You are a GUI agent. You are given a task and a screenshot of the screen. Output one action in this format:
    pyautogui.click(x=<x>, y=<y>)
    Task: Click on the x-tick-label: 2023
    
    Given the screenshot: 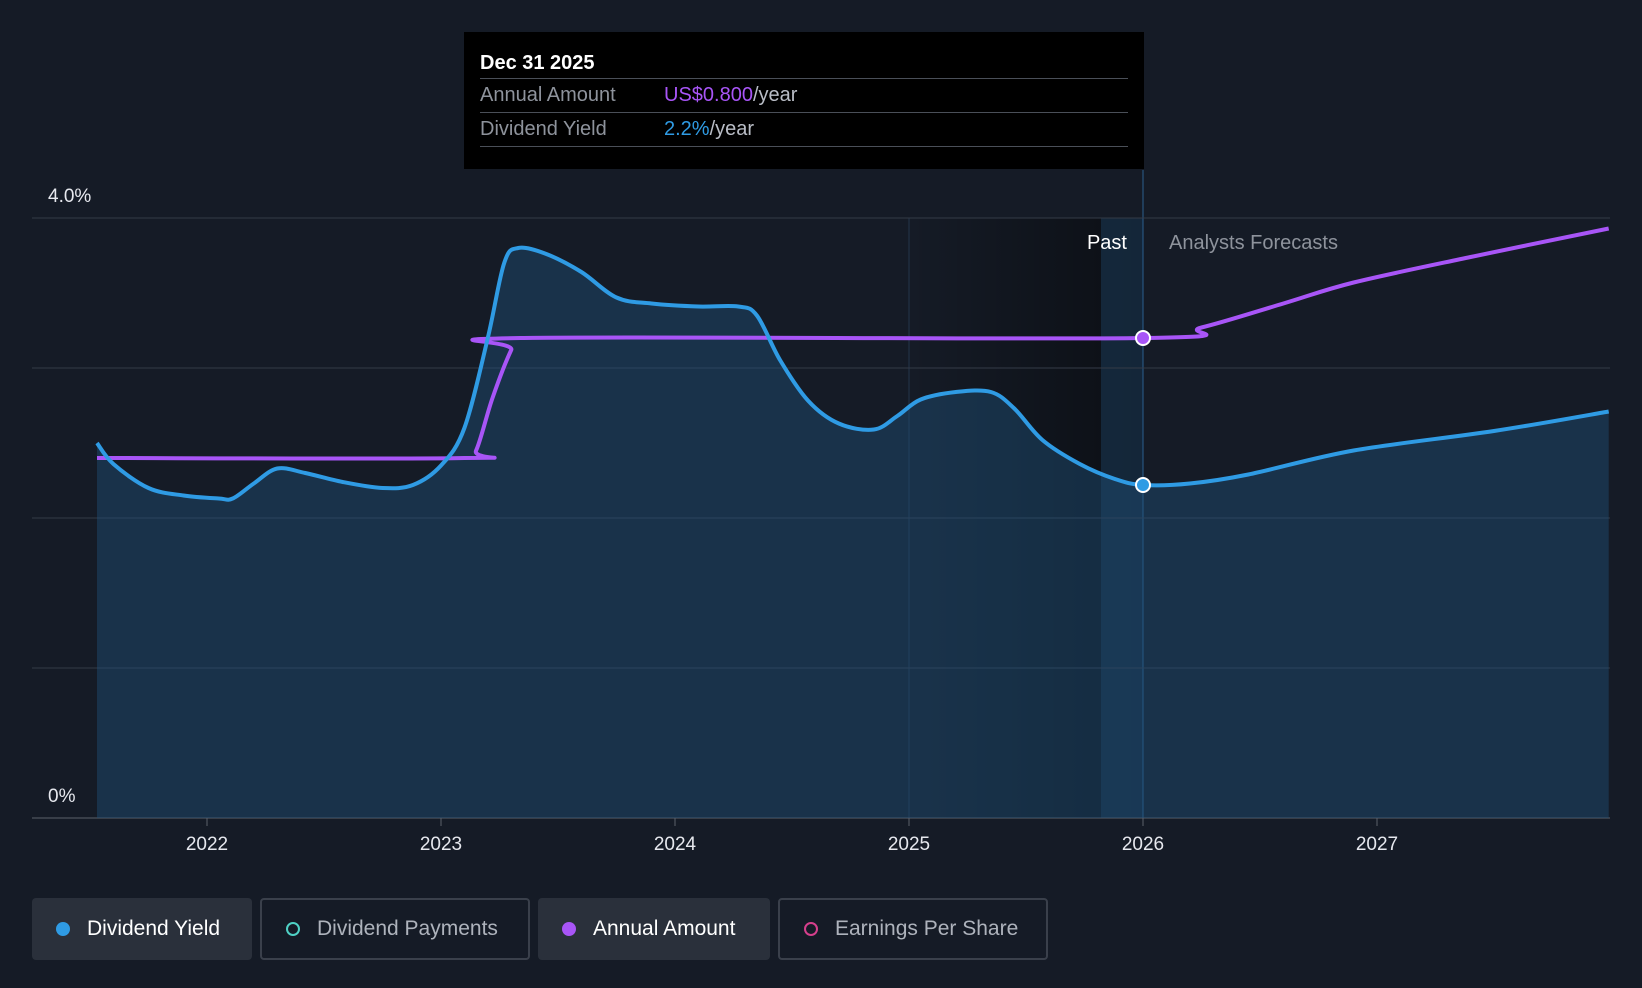 What is the action you would take?
    pyautogui.click(x=441, y=844)
    